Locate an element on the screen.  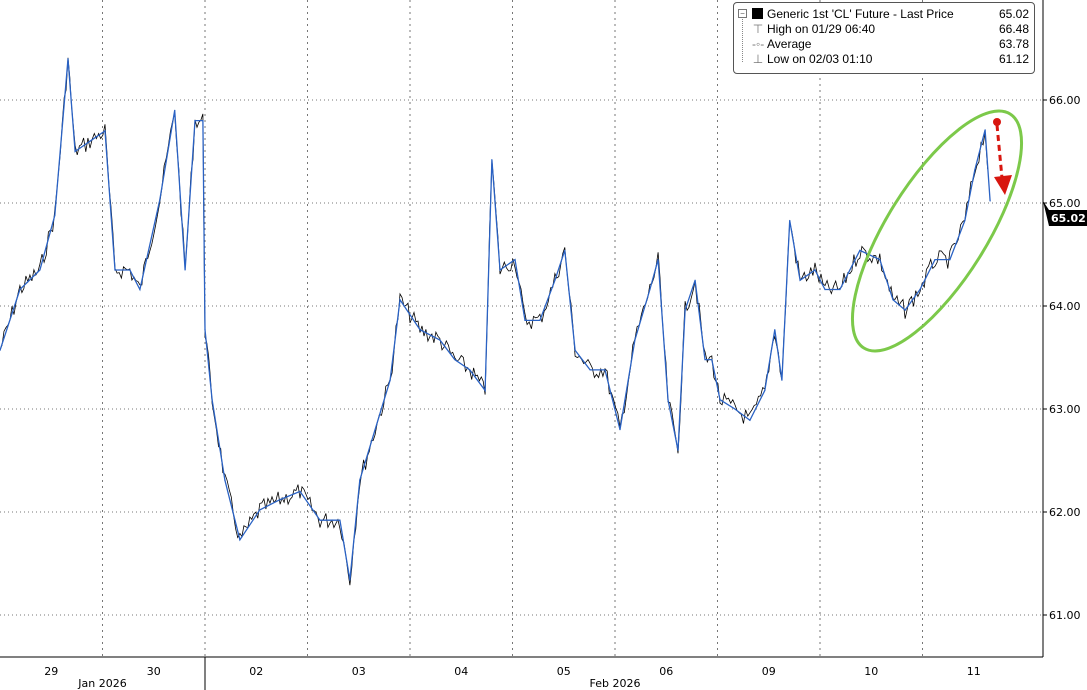
last-price-tag is located at coordinates (1065, 213).